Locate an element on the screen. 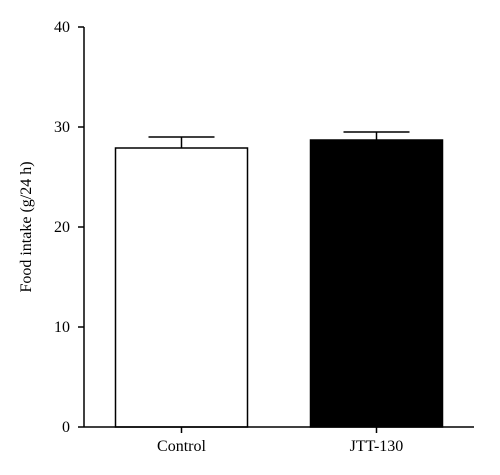 The height and width of the screenshot is (475, 500). y-tick-label: 10 is located at coordinates (62, 327).